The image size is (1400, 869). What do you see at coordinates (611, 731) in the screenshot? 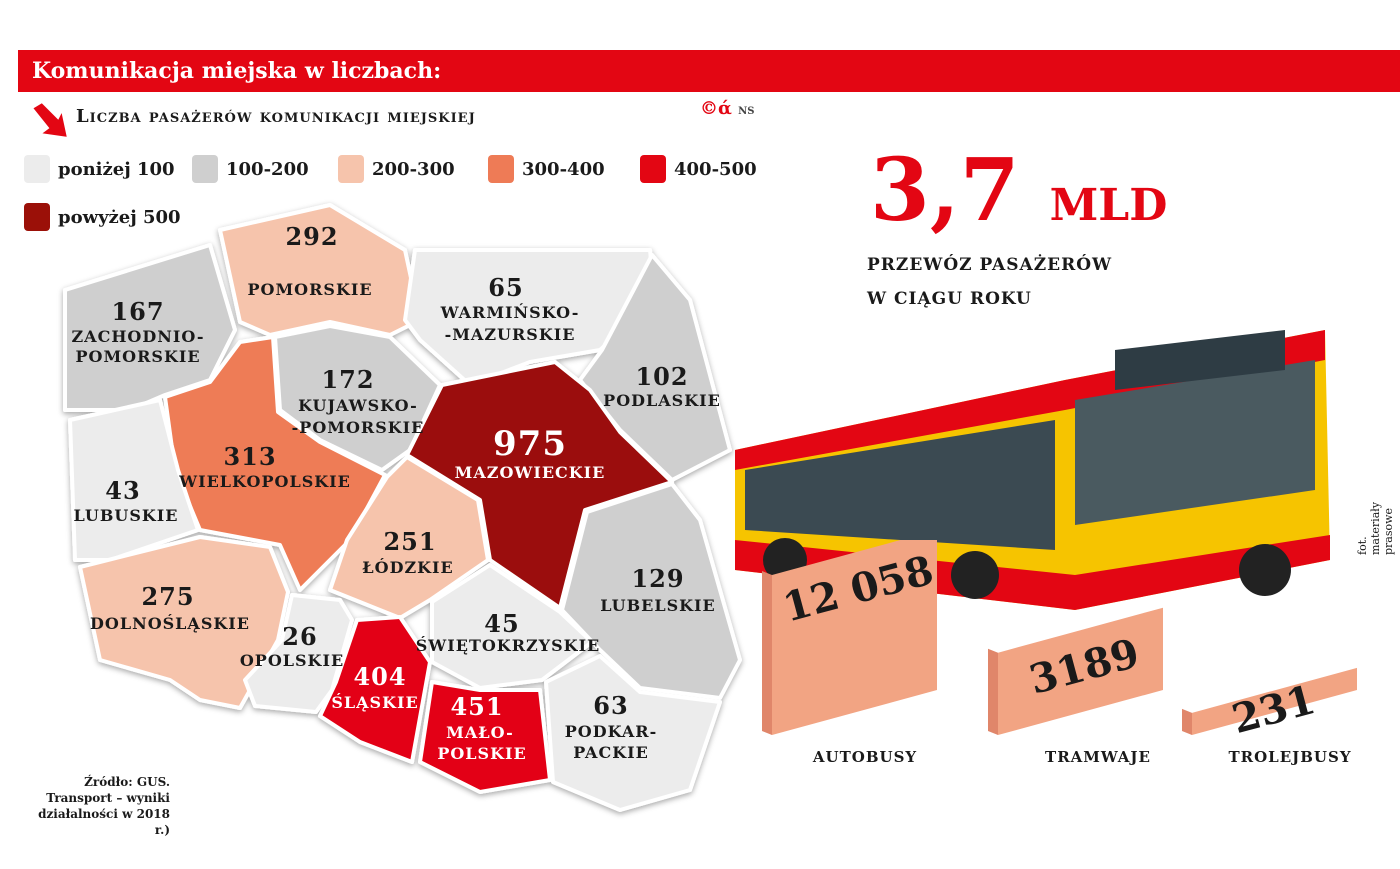
I see `region-name: PODKAR-` at bounding box center [611, 731].